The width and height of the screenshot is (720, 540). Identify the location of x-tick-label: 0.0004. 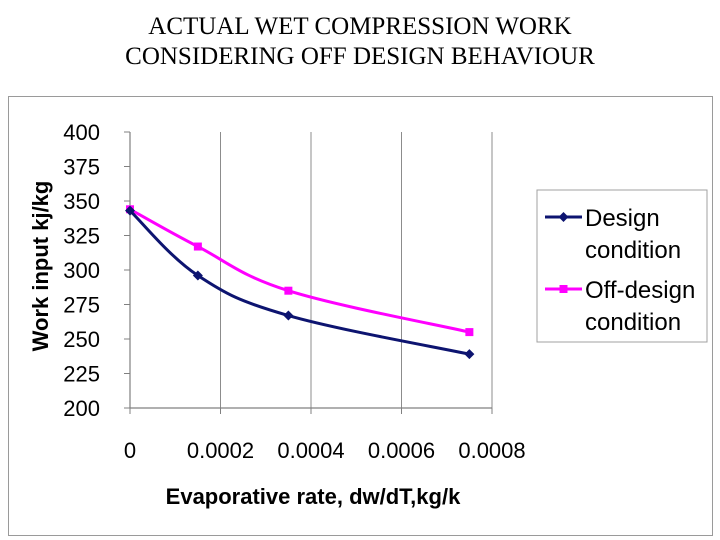
(310, 450).